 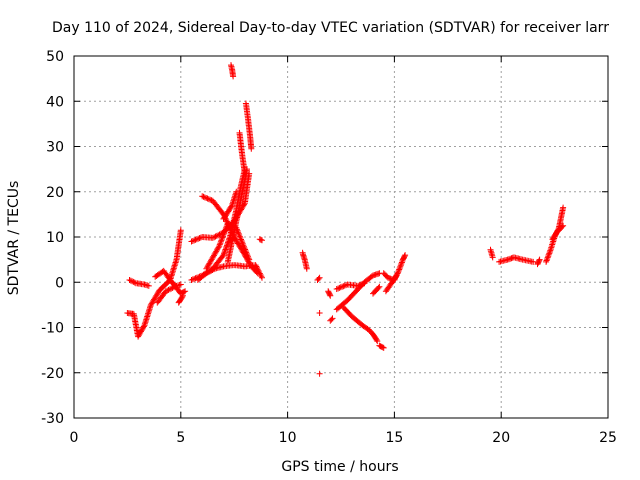 I want to click on y-tick-label: 20, so click(x=55, y=193).